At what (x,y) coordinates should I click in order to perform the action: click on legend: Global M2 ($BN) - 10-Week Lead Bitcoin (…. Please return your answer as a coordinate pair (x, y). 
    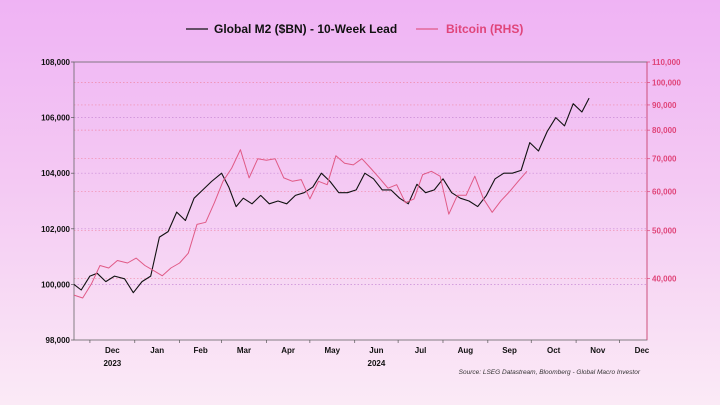
    Looking at the image, I should click on (354, 29).